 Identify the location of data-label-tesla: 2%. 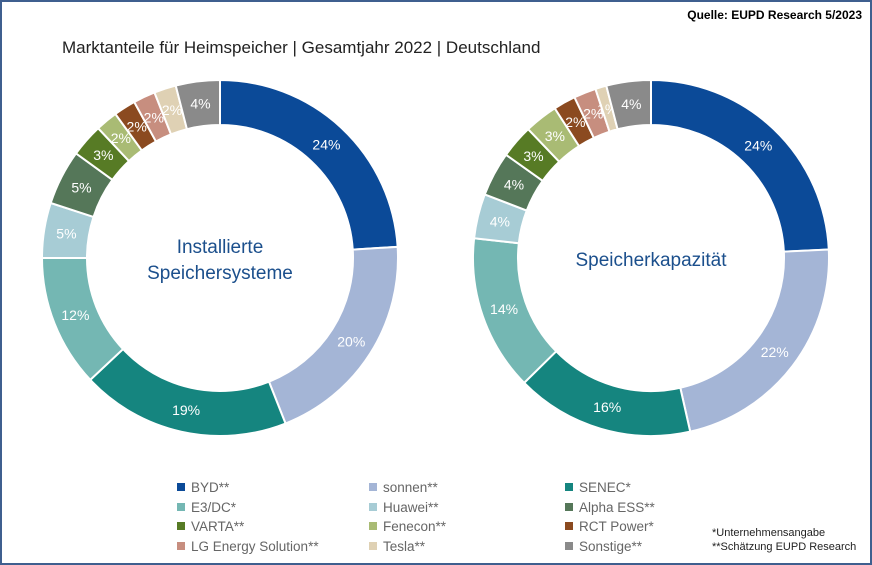
(172, 110).